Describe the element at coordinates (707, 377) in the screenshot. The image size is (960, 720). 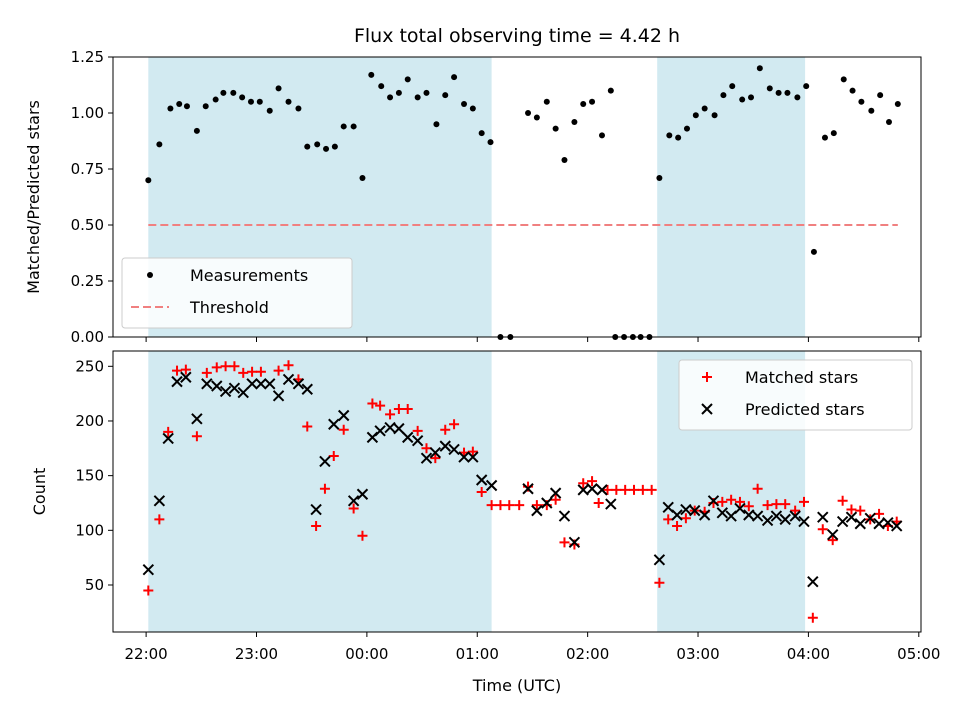
I see `legend-plus-swatch` at that location.